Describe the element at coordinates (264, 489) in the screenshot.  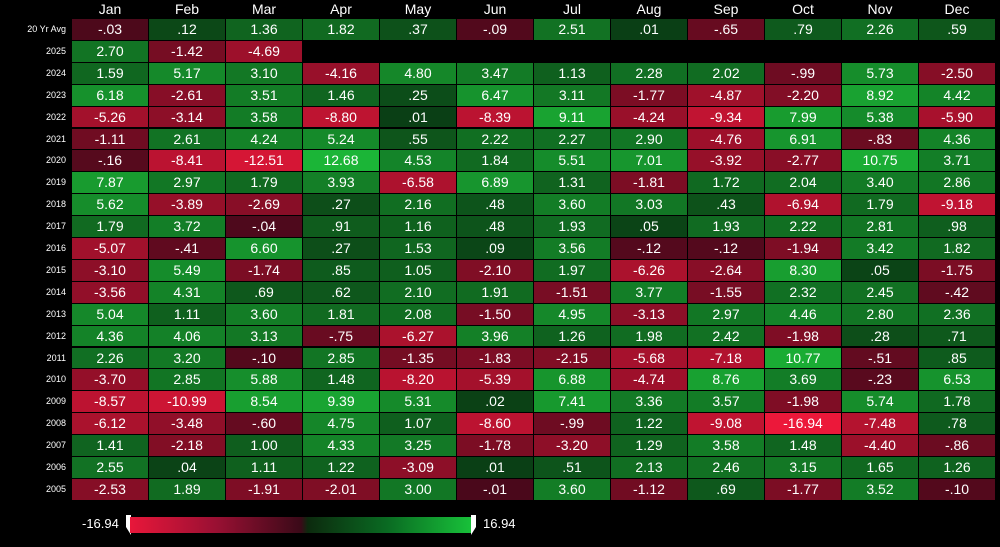
I see `heatmap-cell: -1.91` at that location.